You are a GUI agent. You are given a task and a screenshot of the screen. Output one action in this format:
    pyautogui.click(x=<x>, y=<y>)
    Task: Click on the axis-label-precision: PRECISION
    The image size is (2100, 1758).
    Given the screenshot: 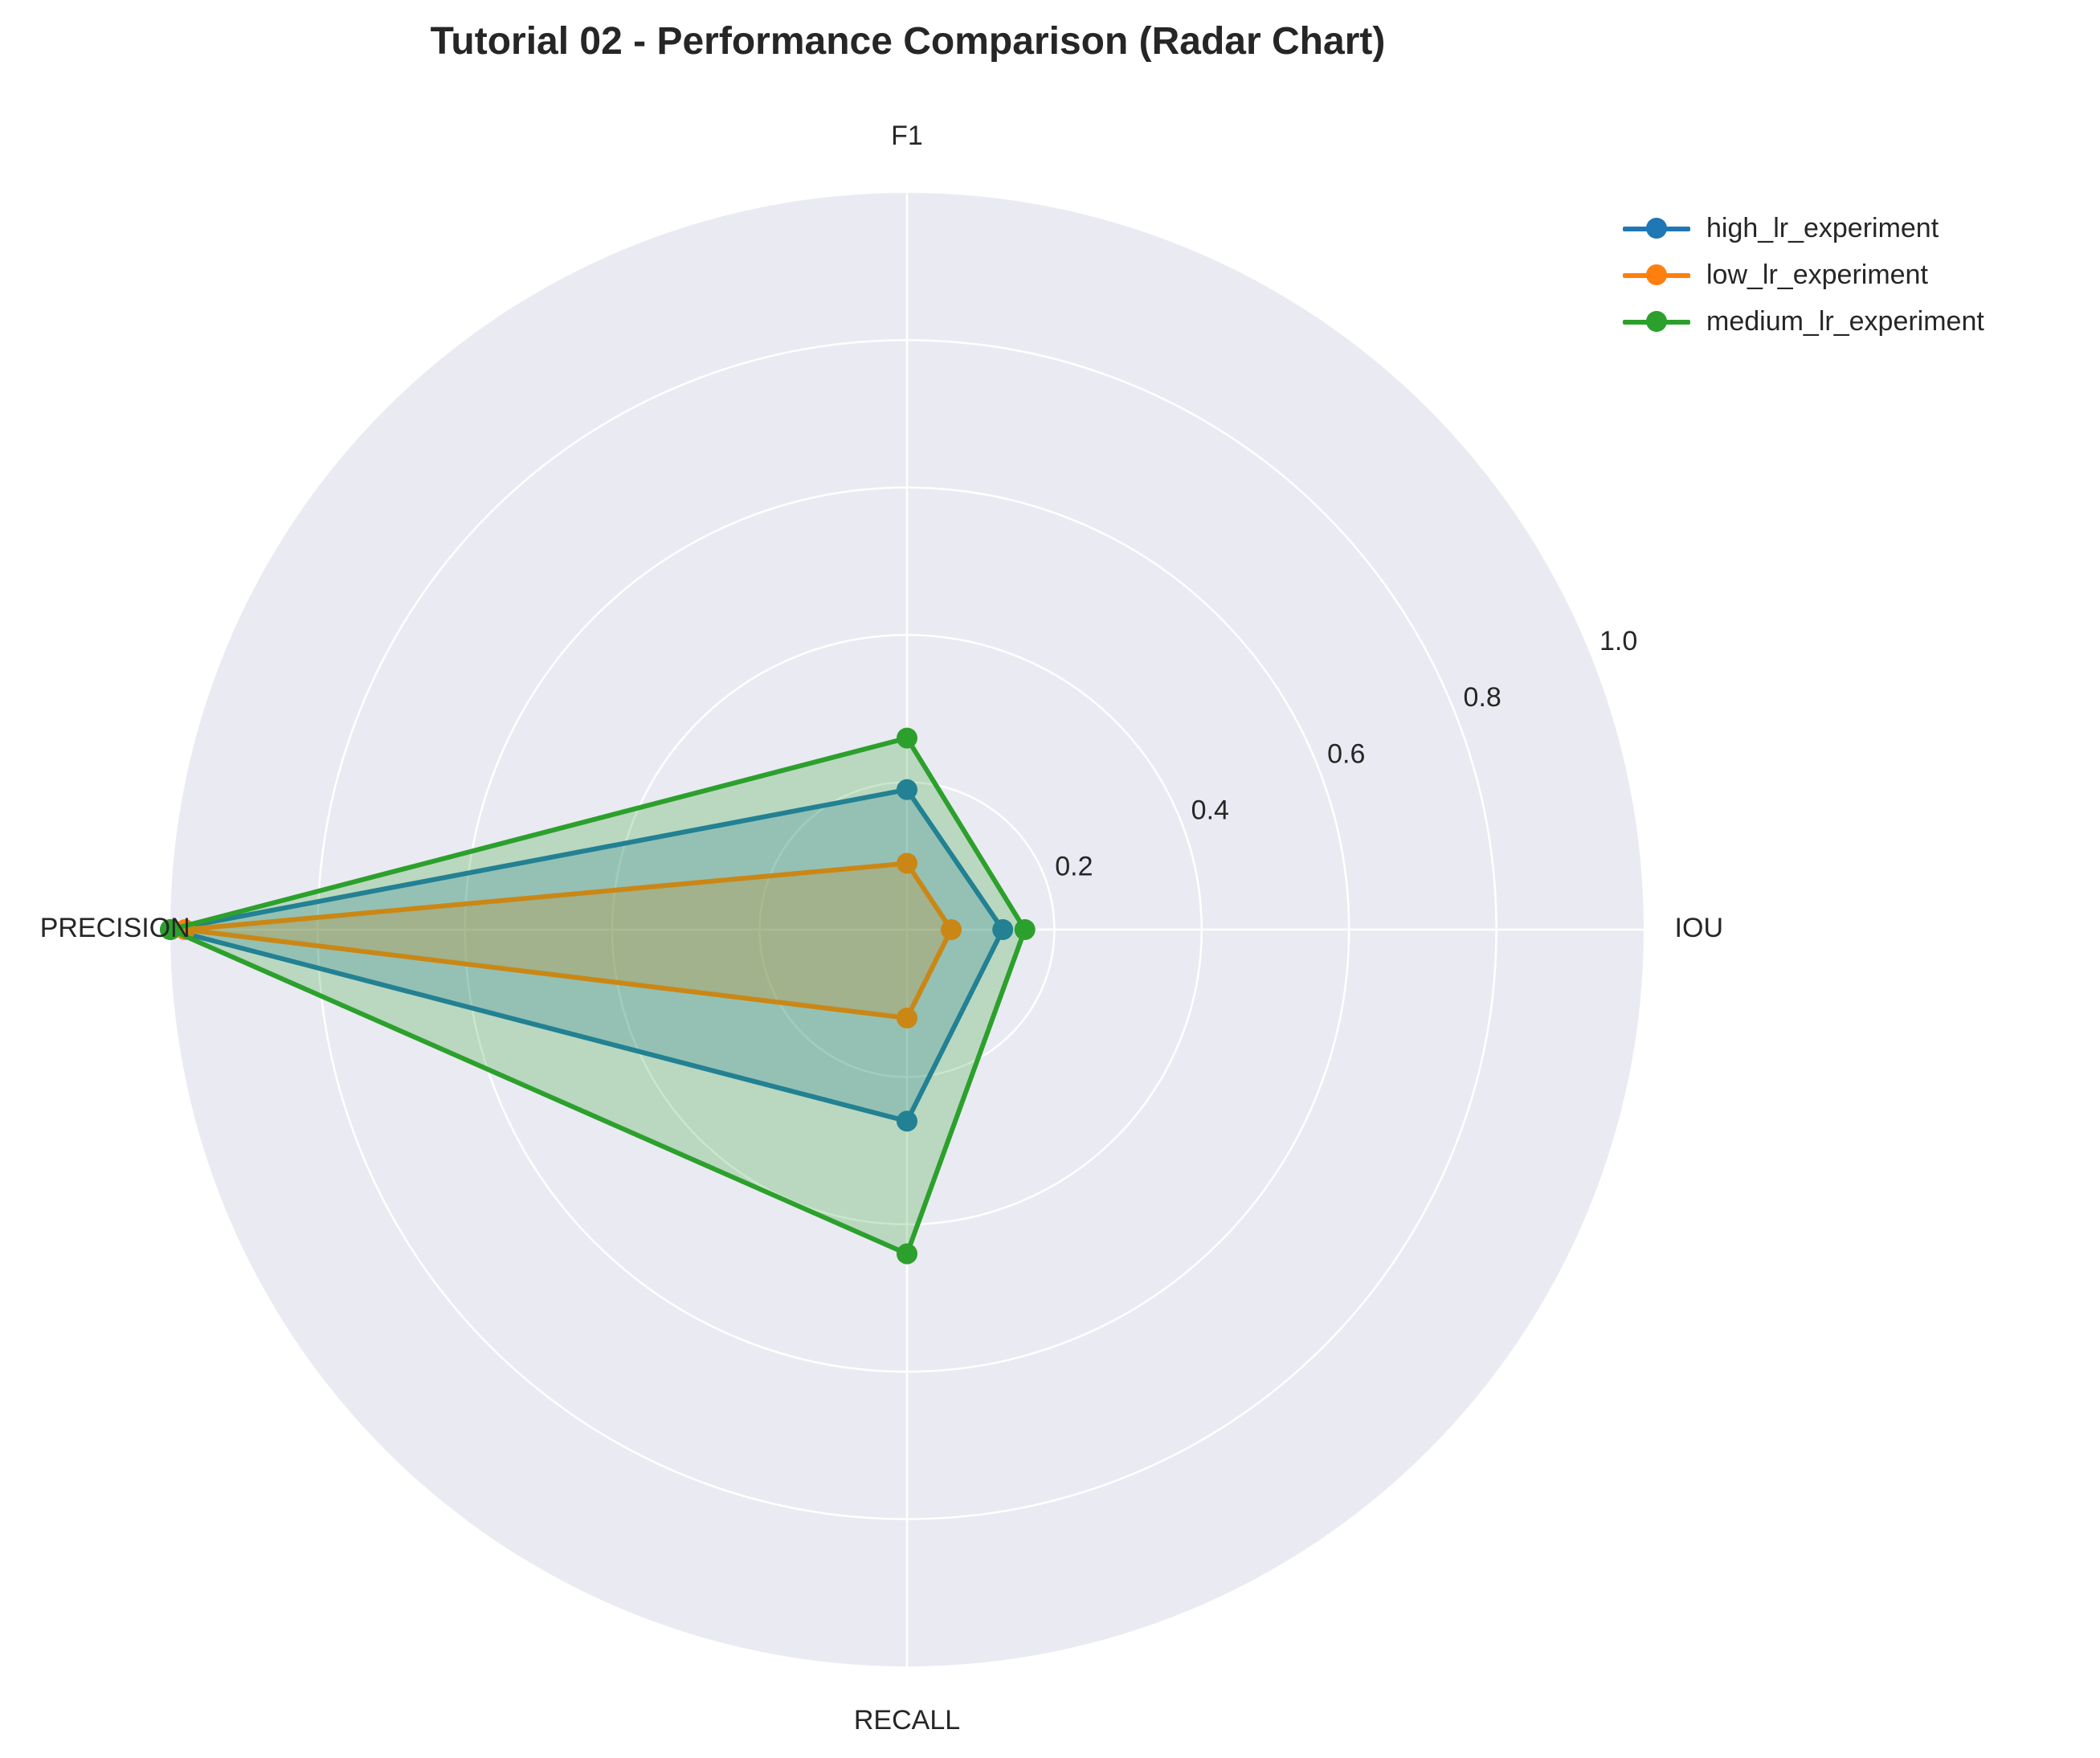 What is the action you would take?
    pyautogui.click(x=115, y=928)
    